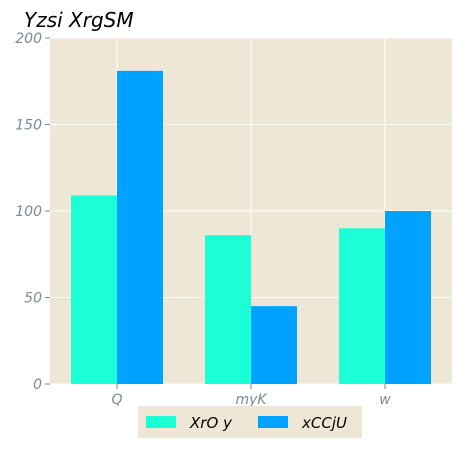 The width and height of the screenshot is (468, 468). What do you see at coordinates (211, 423) in the screenshot?
I see `legend-label: XrO y` at bounding box center [211, 423].